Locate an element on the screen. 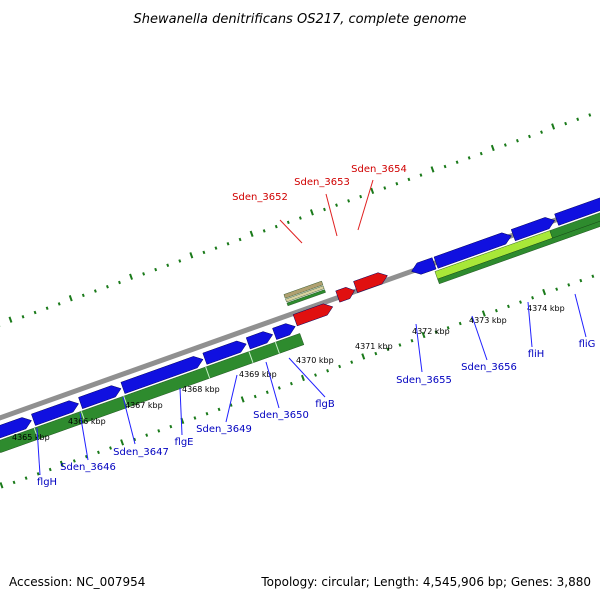  rna-band is located at coordinates (303, 289).